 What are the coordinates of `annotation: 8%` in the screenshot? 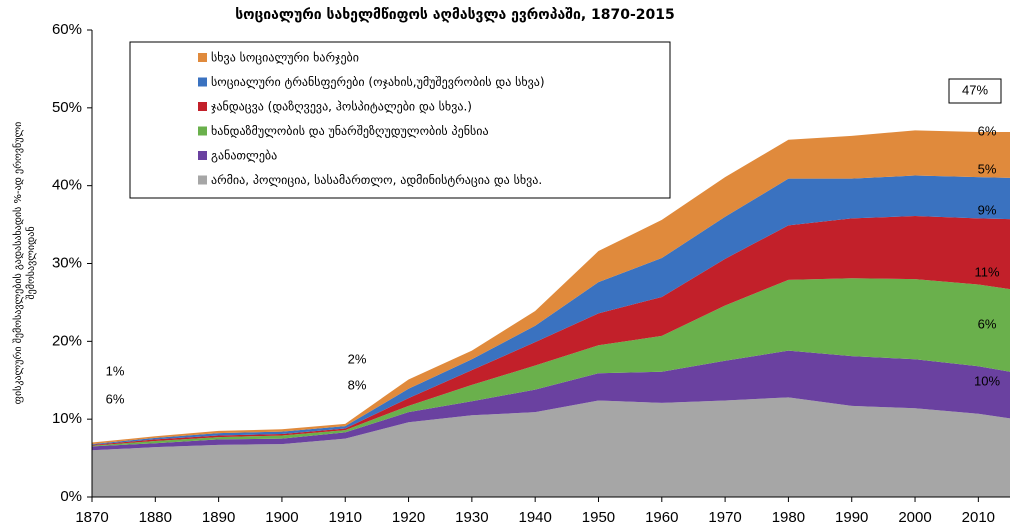 It's located at (357, 384).